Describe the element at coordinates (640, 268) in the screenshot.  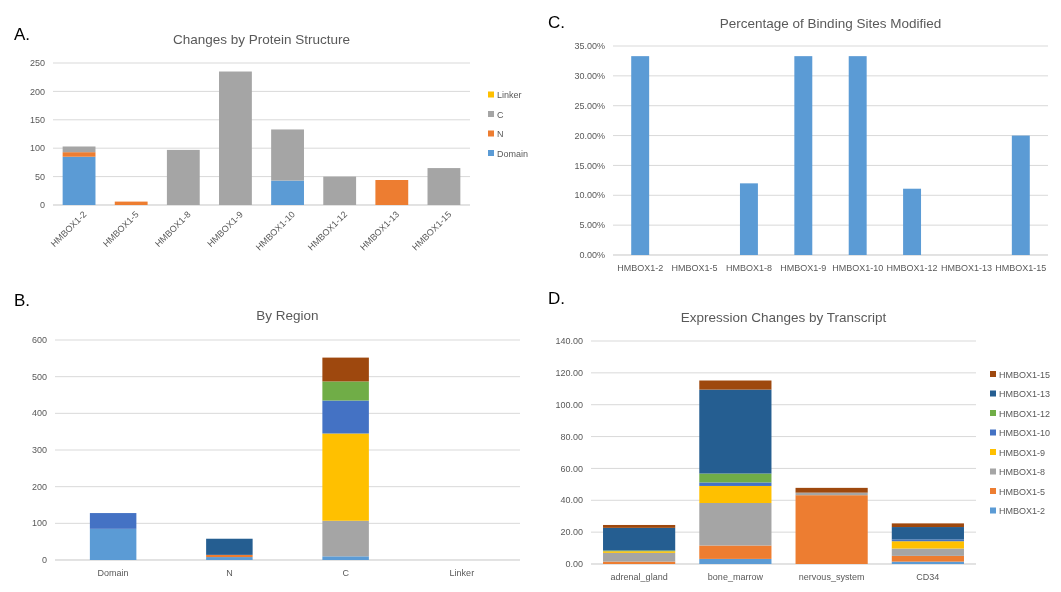
I see `x-tick-label: HMBOX1-2` at that location.